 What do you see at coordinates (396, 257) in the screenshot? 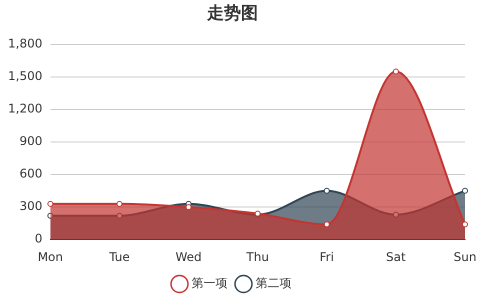
I see `x-tick-label: Sat` at bounding box center [396, 257].